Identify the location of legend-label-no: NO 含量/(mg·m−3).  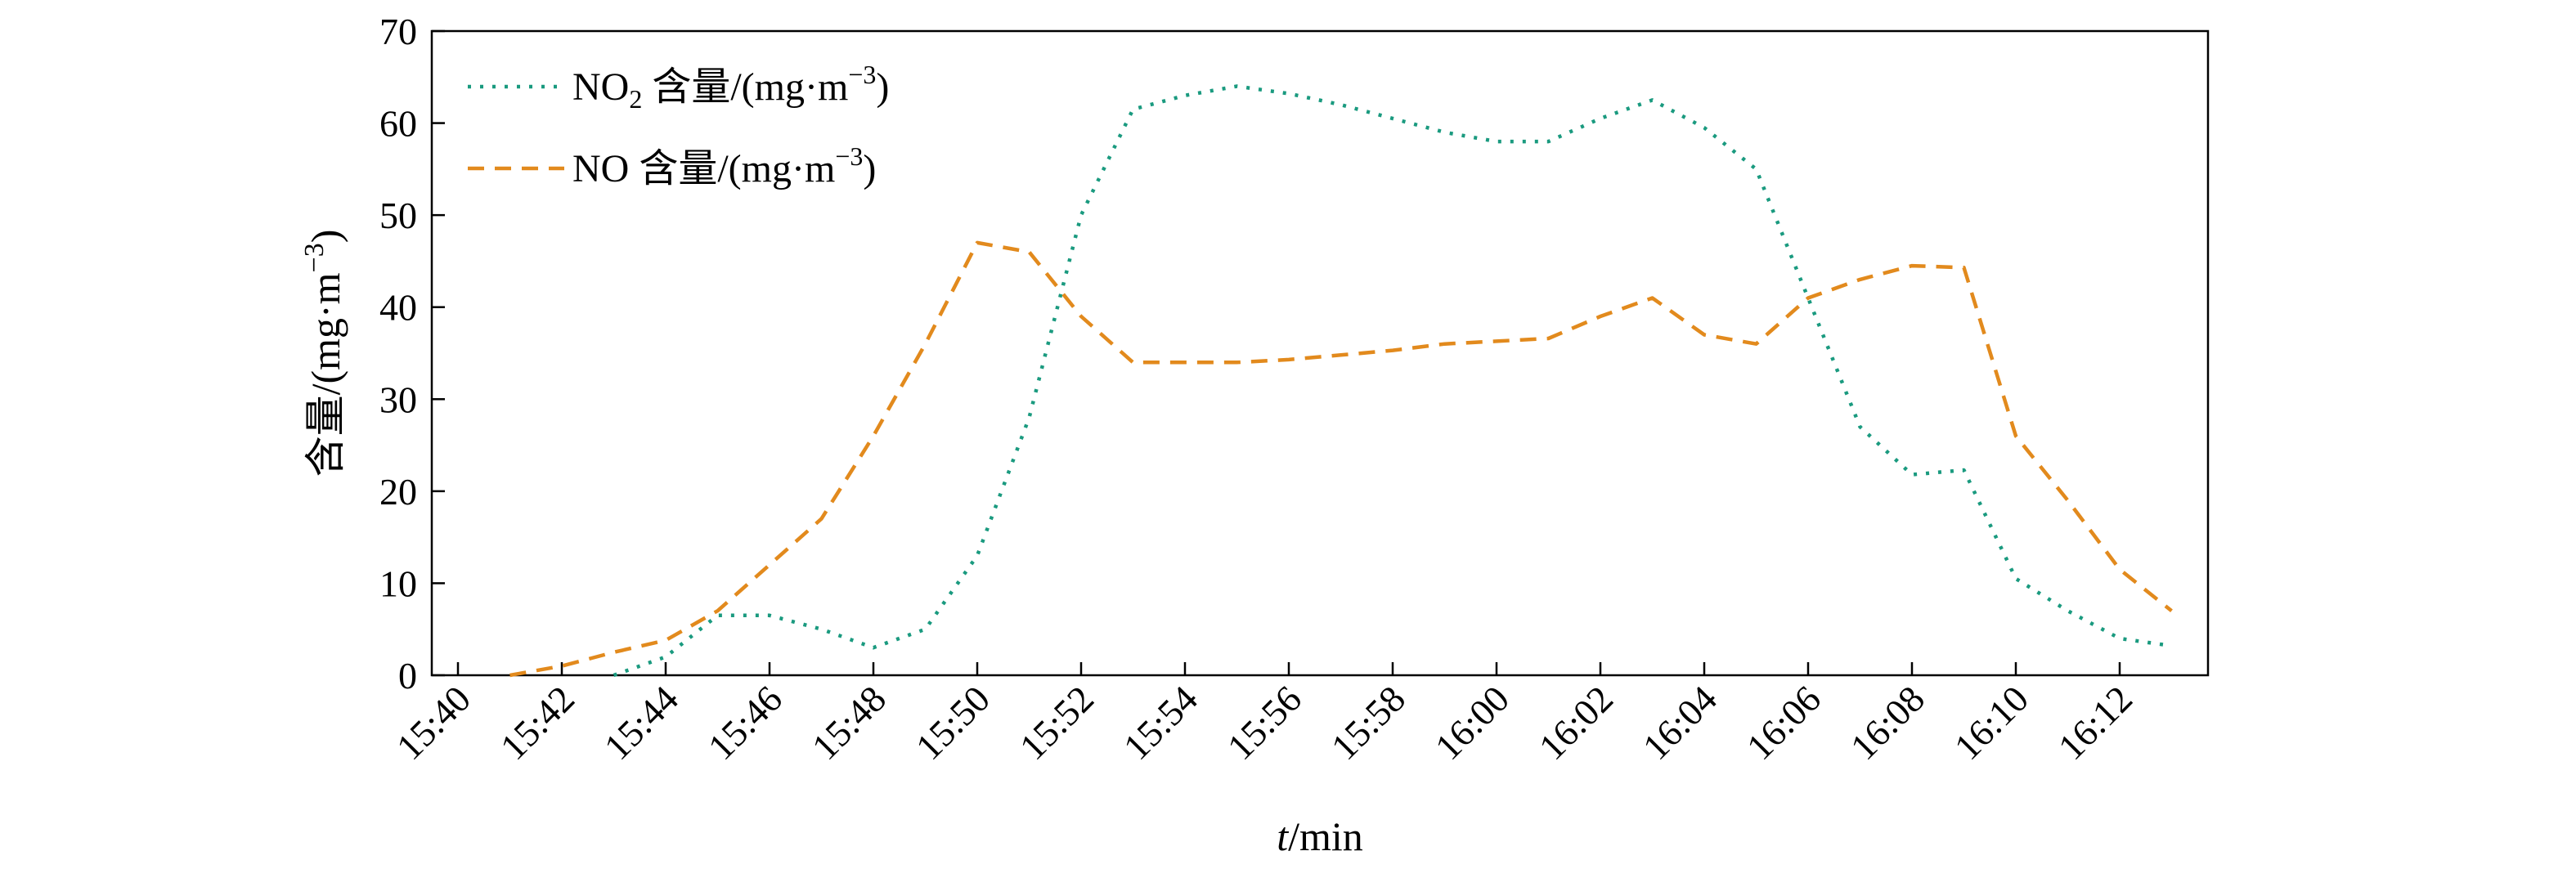
(724, 165).